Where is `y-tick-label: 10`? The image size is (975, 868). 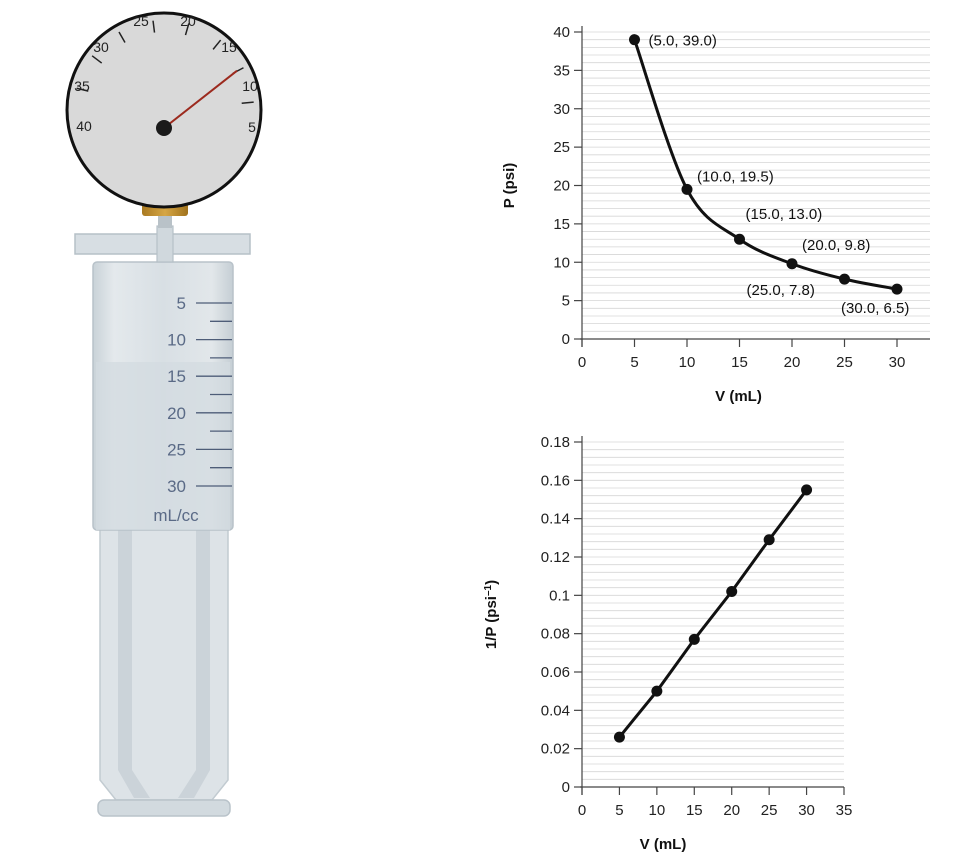
y-tick-label: 10 is located at coordinates (561, 262).